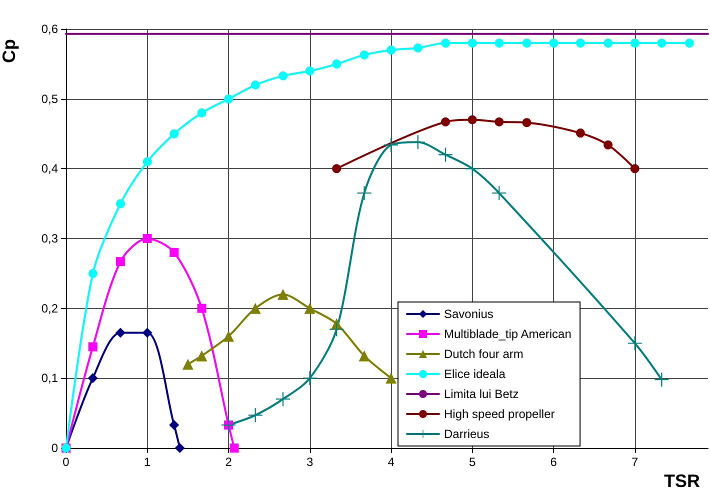  Describe the element at coordinates (467, 434) in the screenshot. I see `legend-label: Darrieus` at that location.